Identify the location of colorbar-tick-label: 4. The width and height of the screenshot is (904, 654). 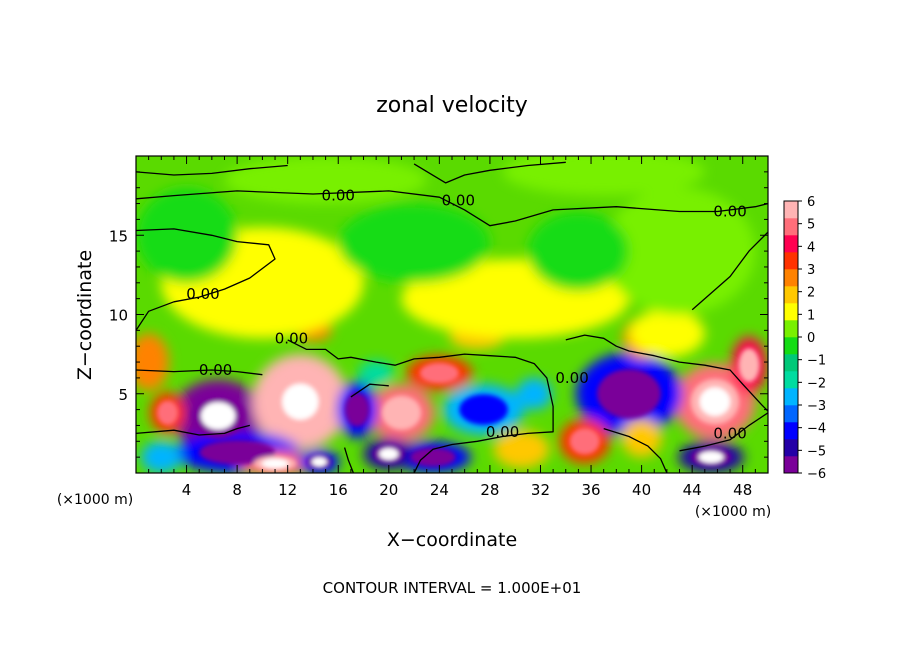
(811, 247).